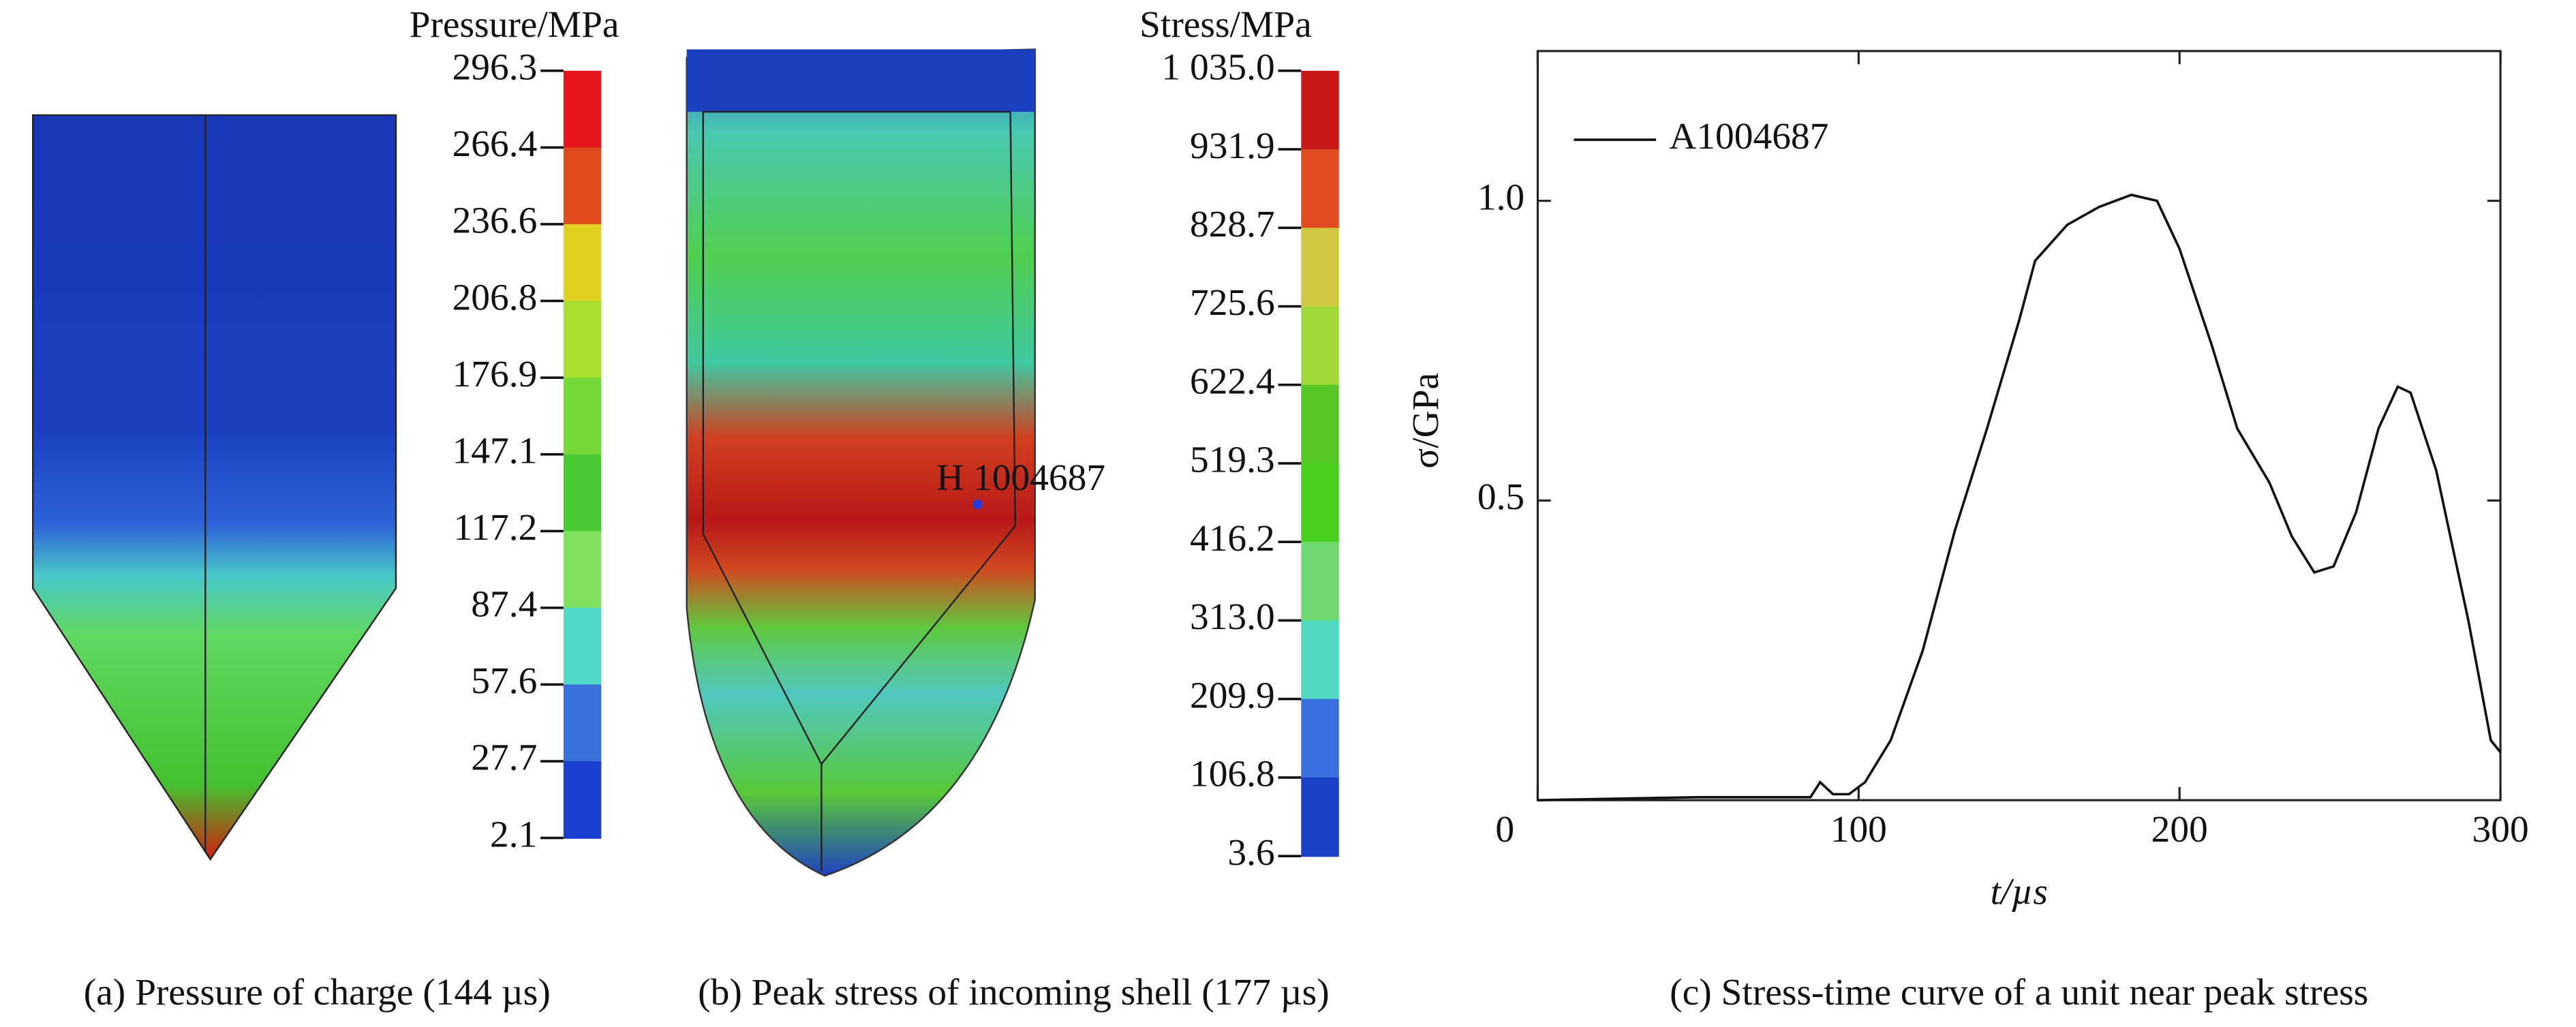 This screenshot has height=1027, width=2576. I want to click on colorbar-label: 725.6, so click(1232, 302).